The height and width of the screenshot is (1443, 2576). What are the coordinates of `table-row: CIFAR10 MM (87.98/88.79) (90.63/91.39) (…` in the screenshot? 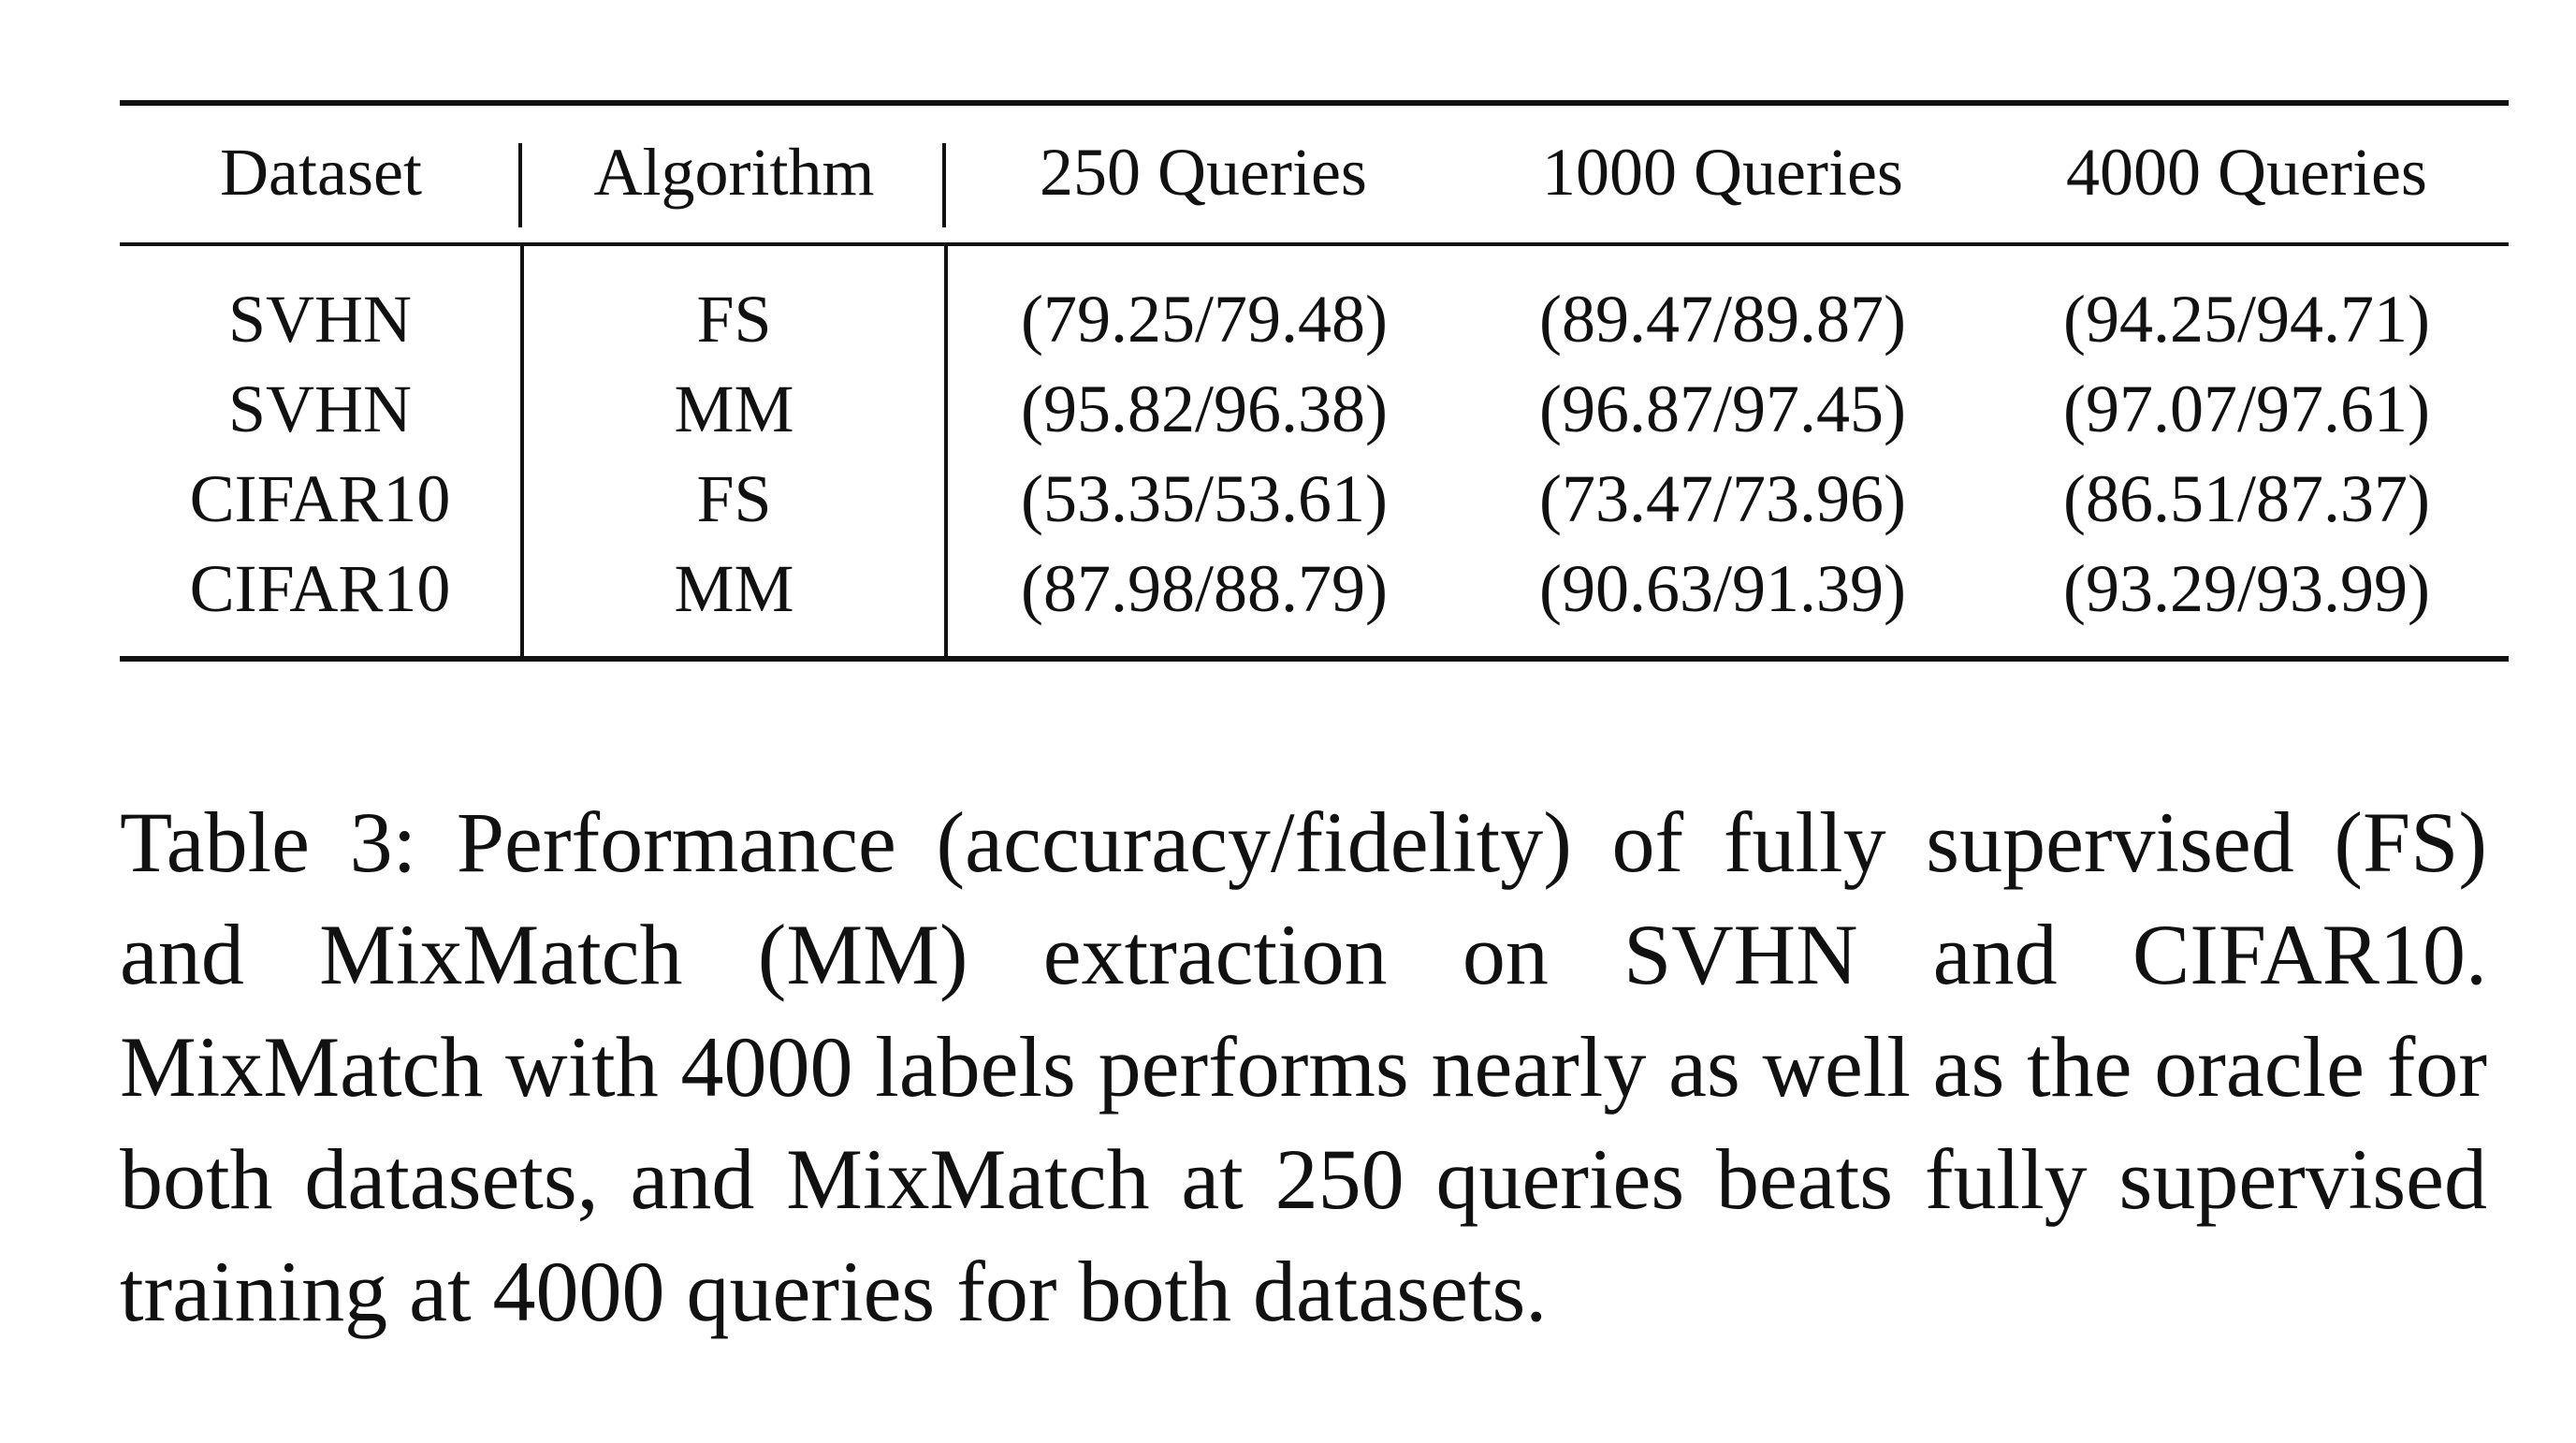 It's located at (1314, 600).